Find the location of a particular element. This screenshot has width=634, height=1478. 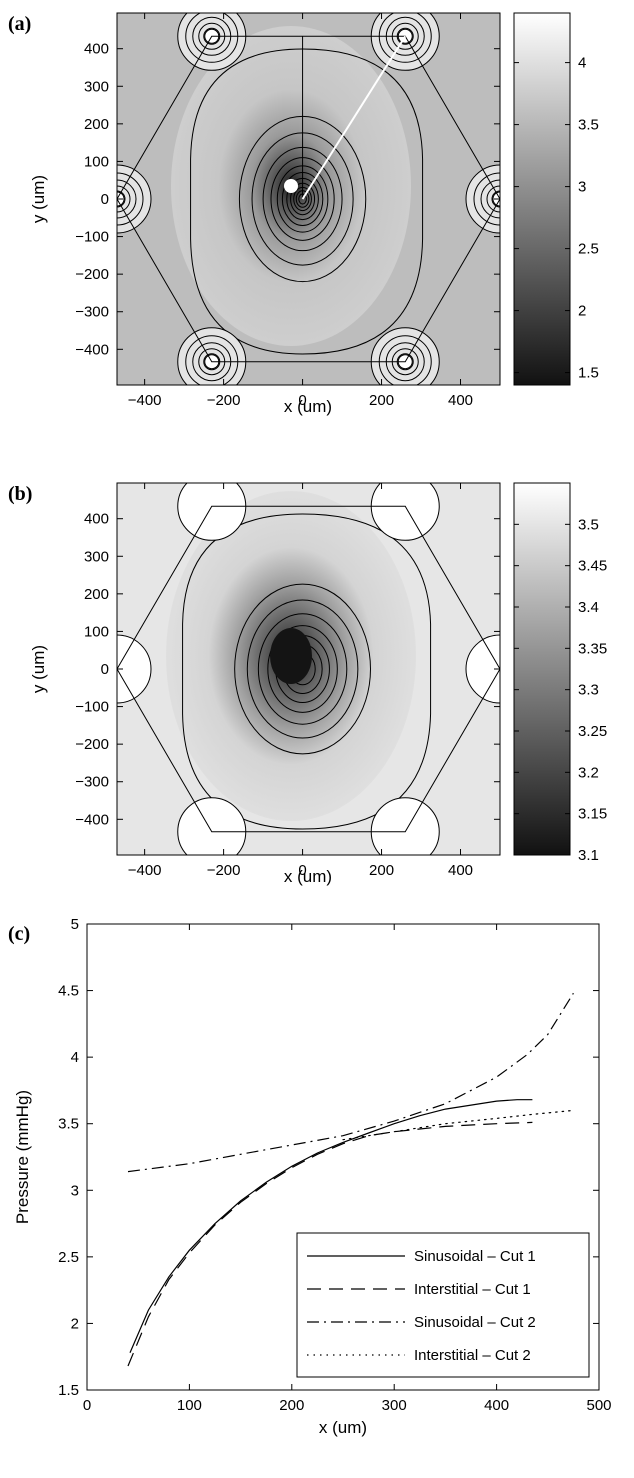

panel-b-central-minimum is located at coordinates (291, 656).